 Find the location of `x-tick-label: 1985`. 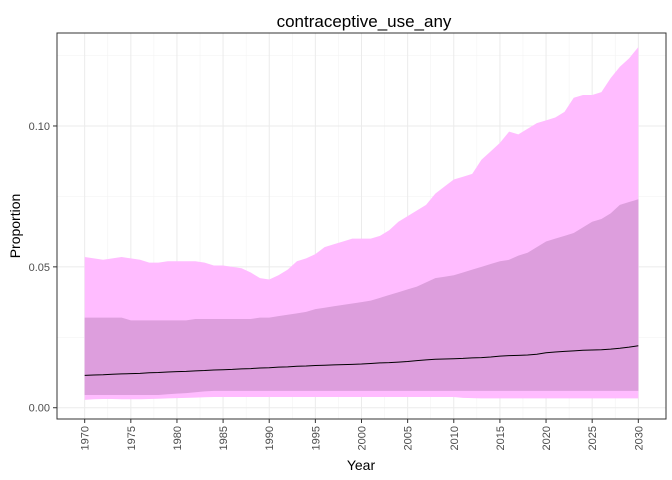

x-tick-label: 1985 is located at coordinates (224, 438).